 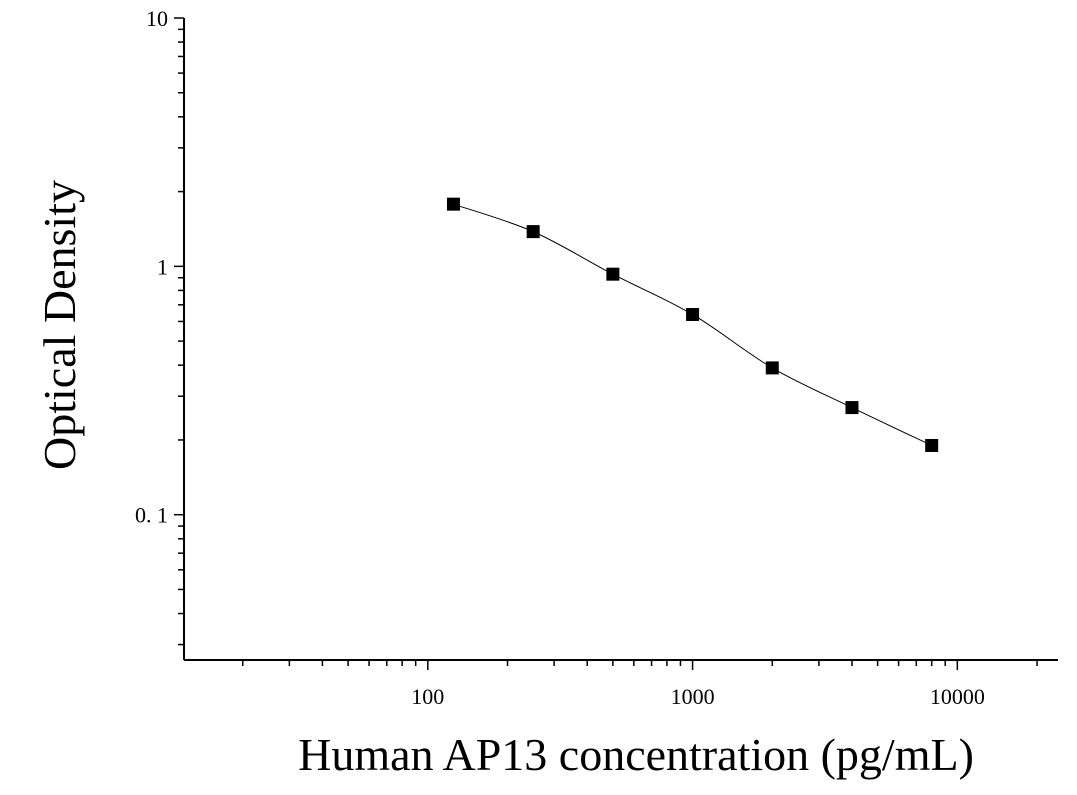 What do you see at coordinates (151, 515) in the screenshot?
I see `y-tick-label: 0. 1` at bounding box center [151, 515].